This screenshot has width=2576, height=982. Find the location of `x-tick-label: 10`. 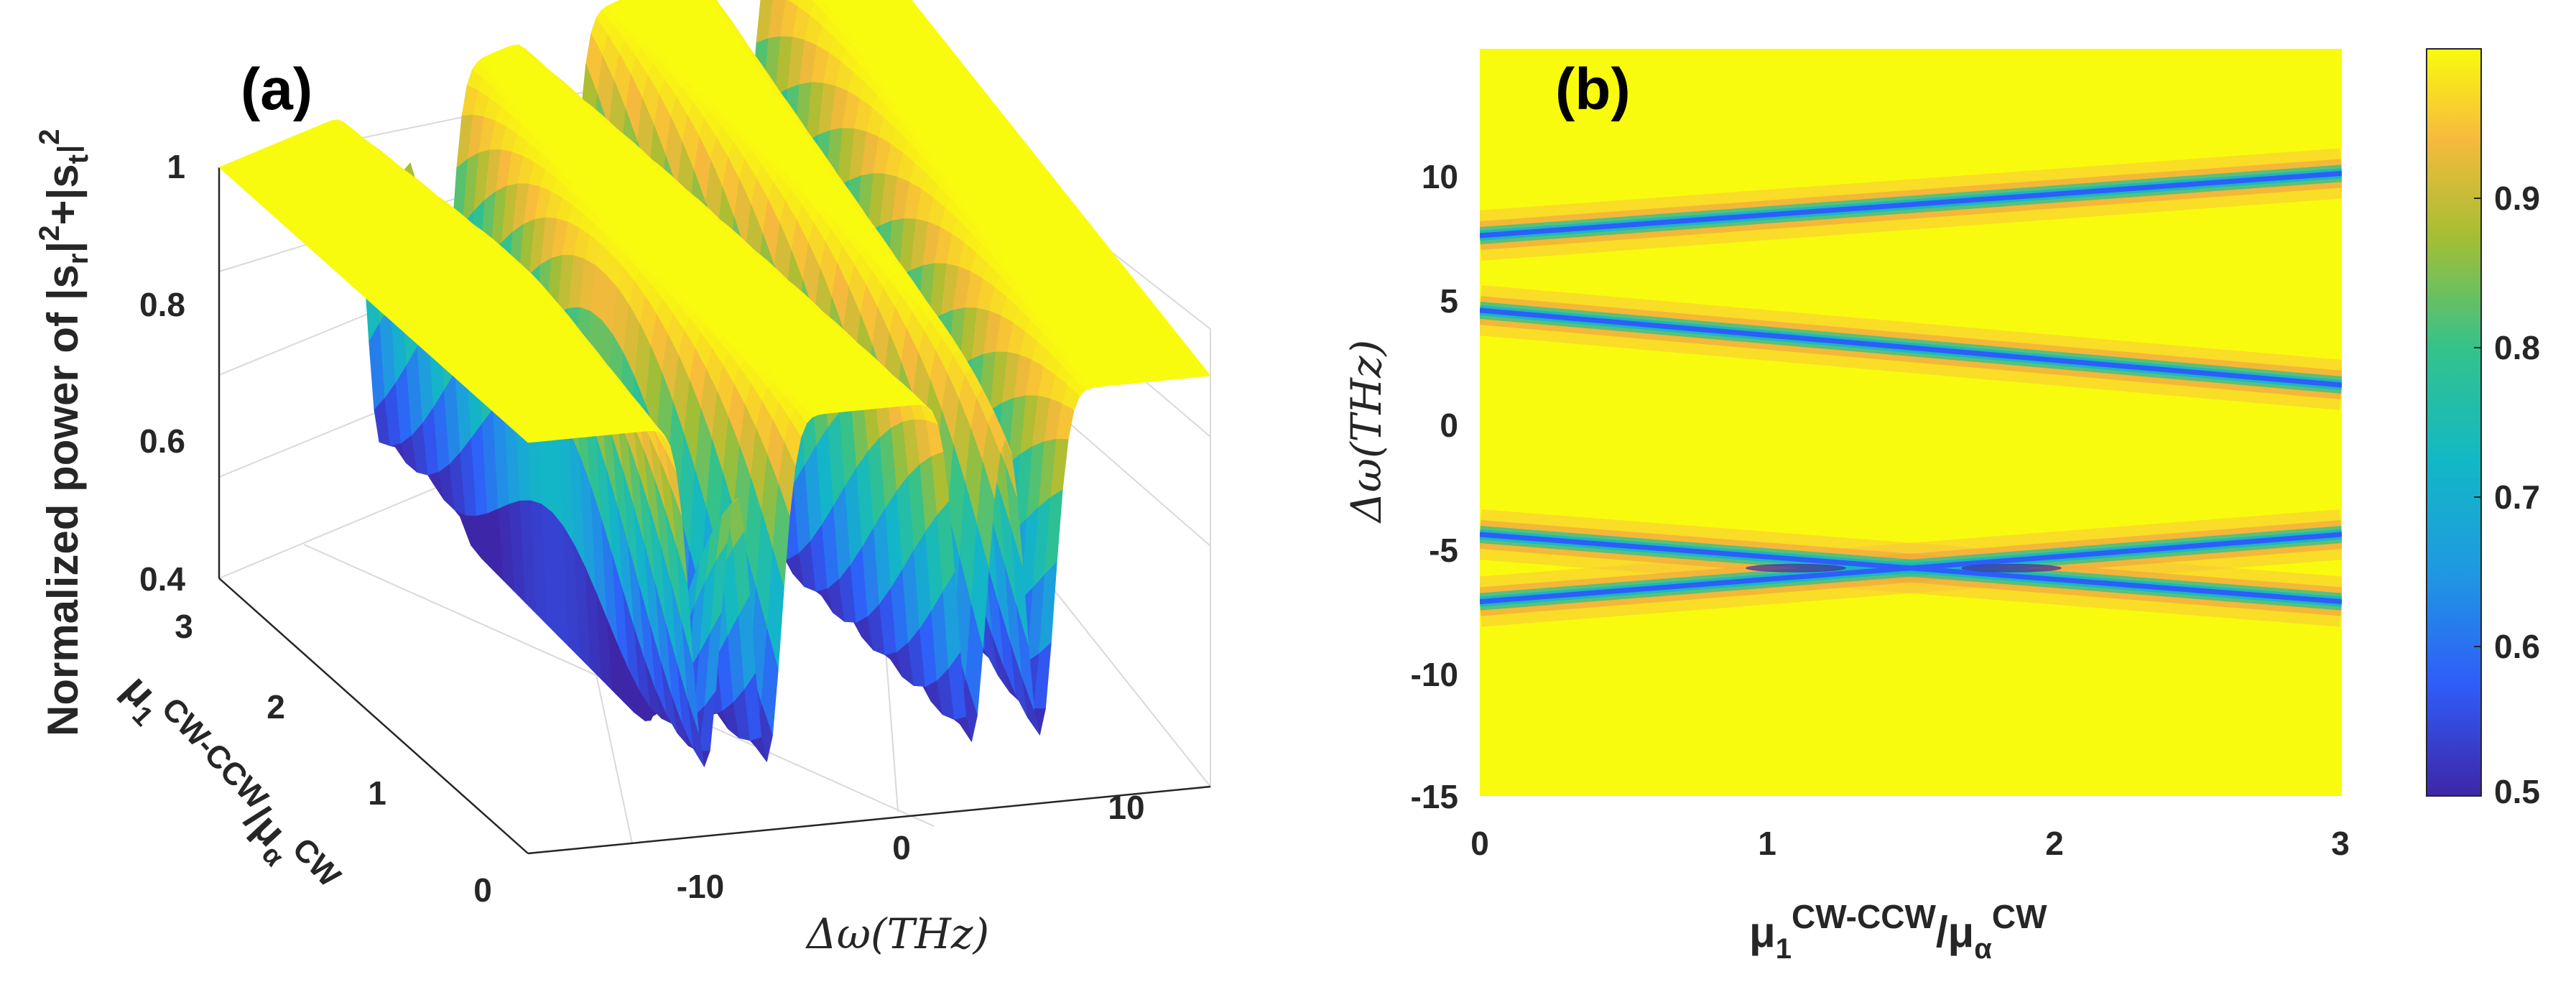

x-tick-label: 10 is located at coordinates (1126, 807).